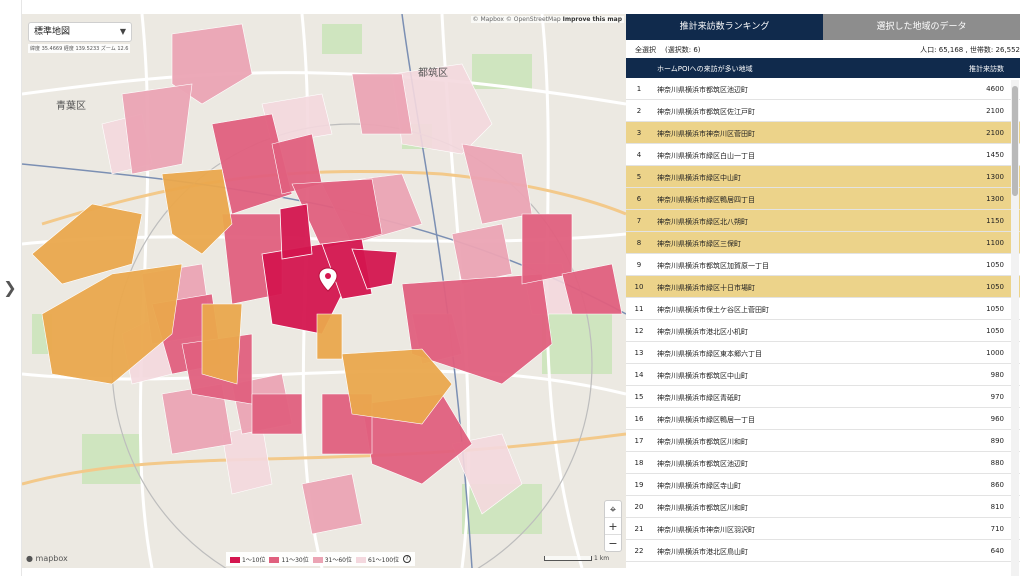  Describe the element at coordinates (997, 463) in the screenshot. I see `row-visit-count: 880` at that location.